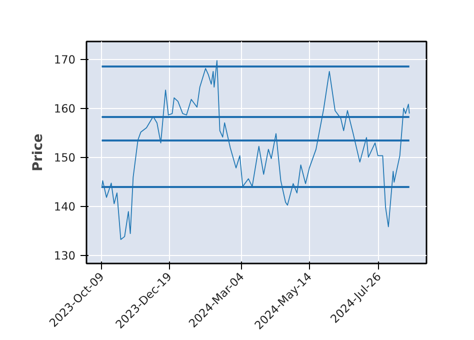 This screenshot has height=340, width=474. What do you see at coordinates (65, 109) in the screenshot?
I see `y-tick-label: 160` at bounding box center [65, 109].